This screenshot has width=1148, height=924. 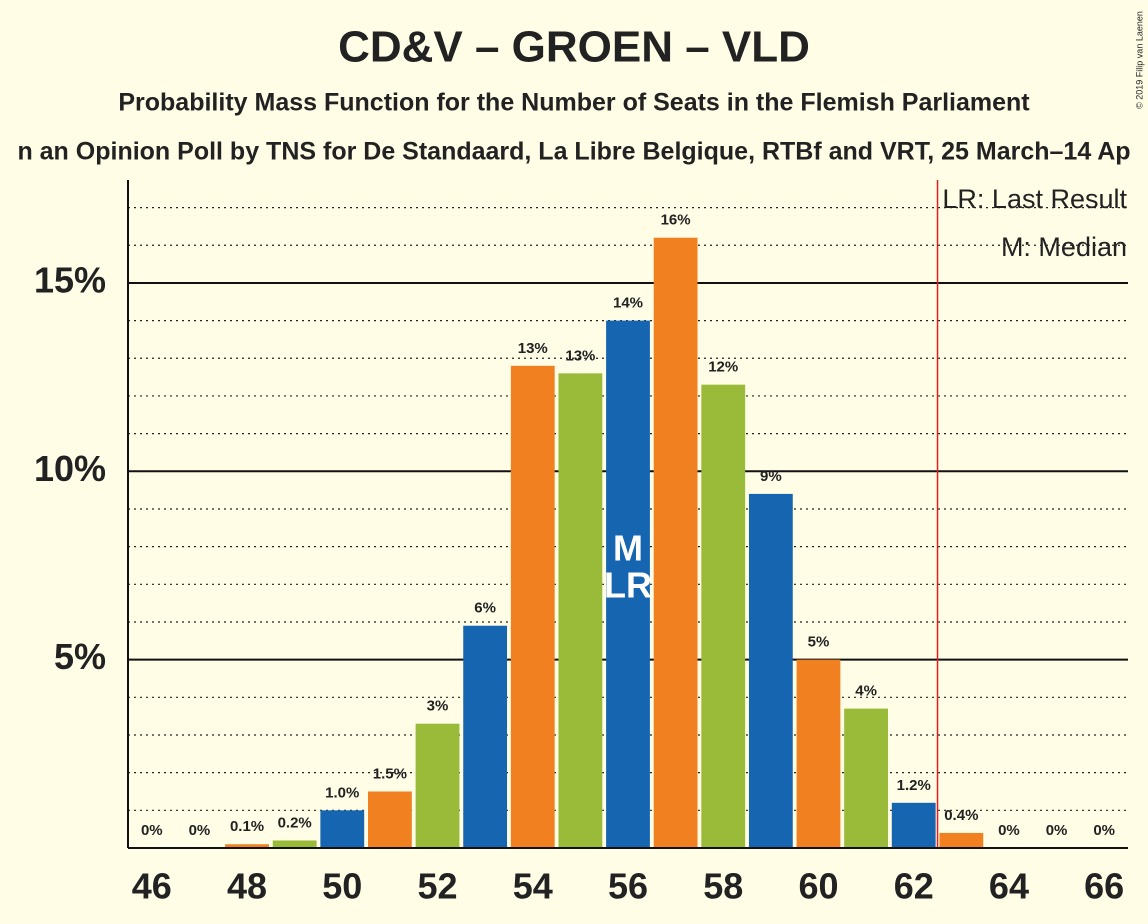 What do you see at coordinates (771, 476) in the screenshot?
I see `value-label: 9%` at bounding box center [771, 476].